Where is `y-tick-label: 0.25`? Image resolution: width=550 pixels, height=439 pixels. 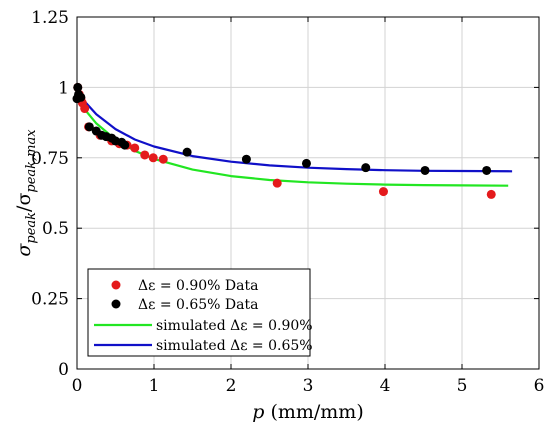 y-tick-label: 0.25 is located at coordinates (50, 300).